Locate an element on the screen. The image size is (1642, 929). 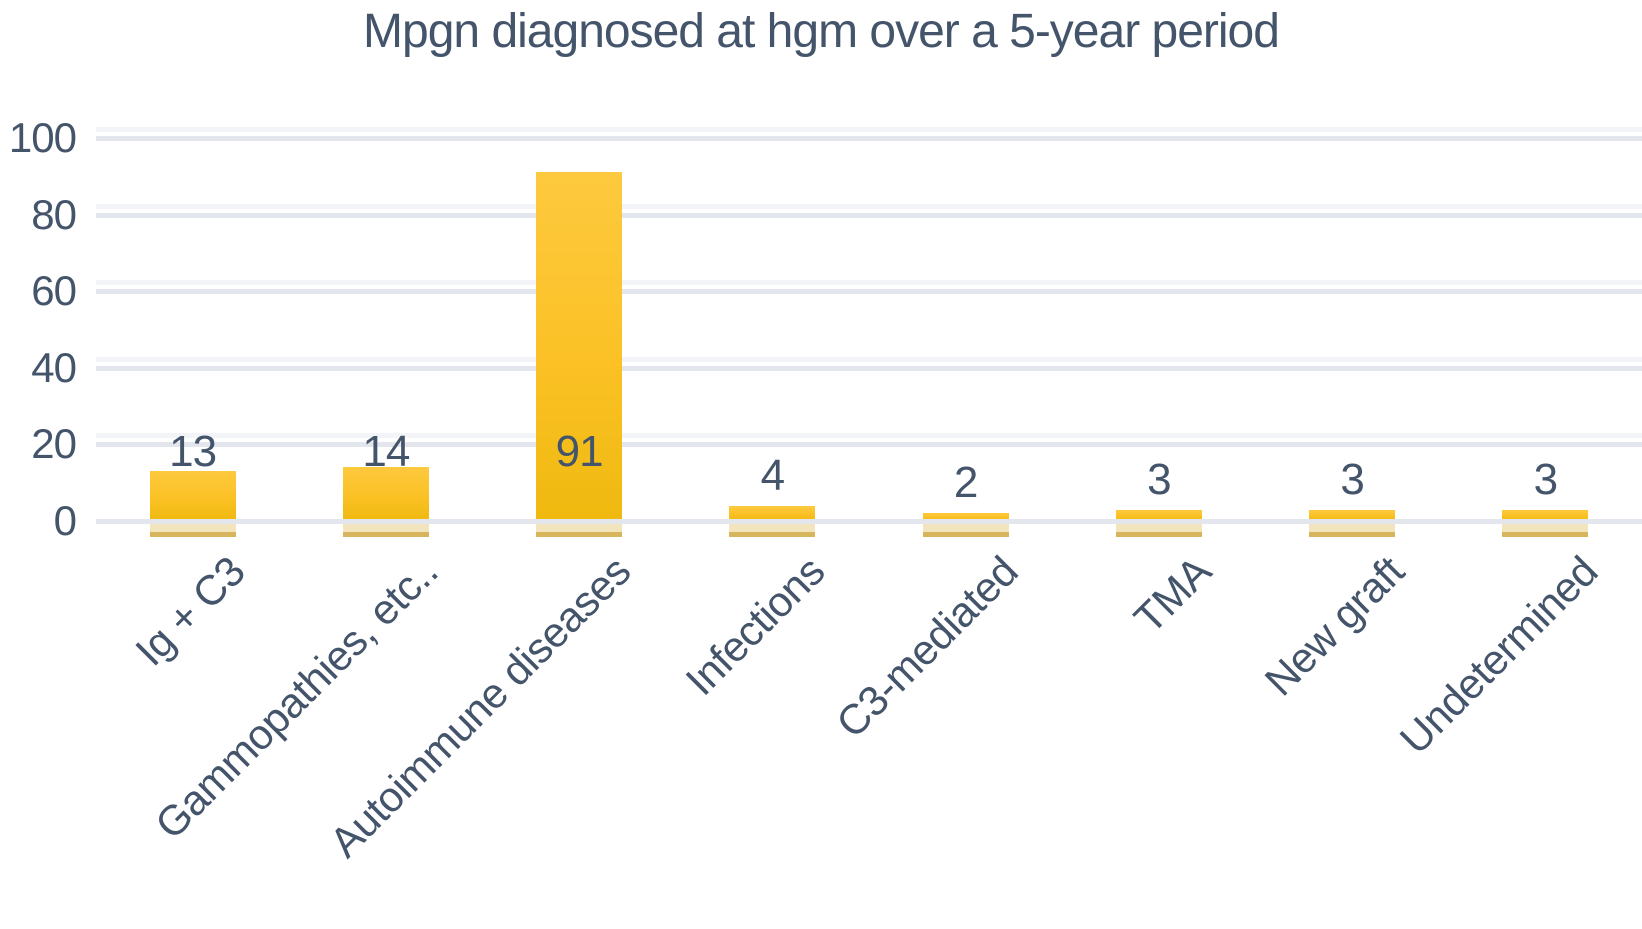
y-tick-label: 40 is located at coordinates (54, 367).